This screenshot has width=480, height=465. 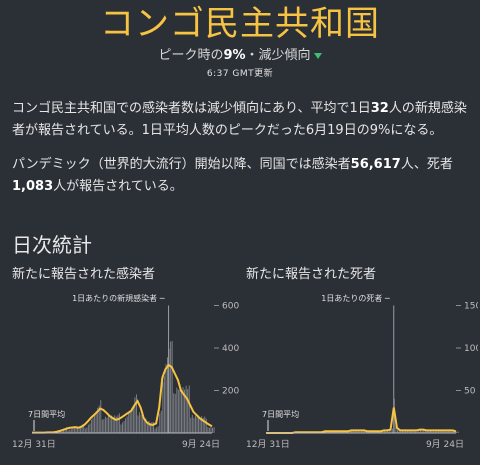 I want to click on page-title: コンゴ民主共和国, so click(x=240, y=24).